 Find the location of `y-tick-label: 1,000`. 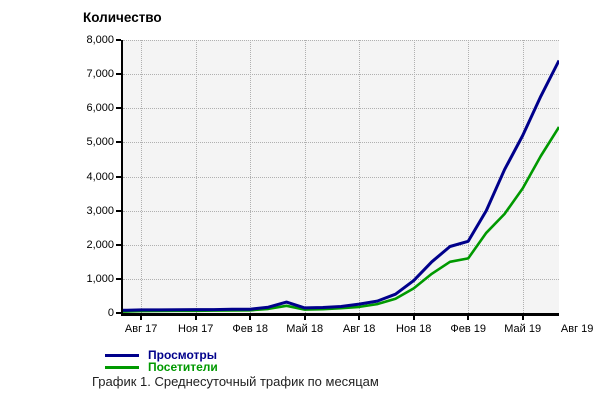

y-tick-label: 1,000 is located at coordinates (100, 278).